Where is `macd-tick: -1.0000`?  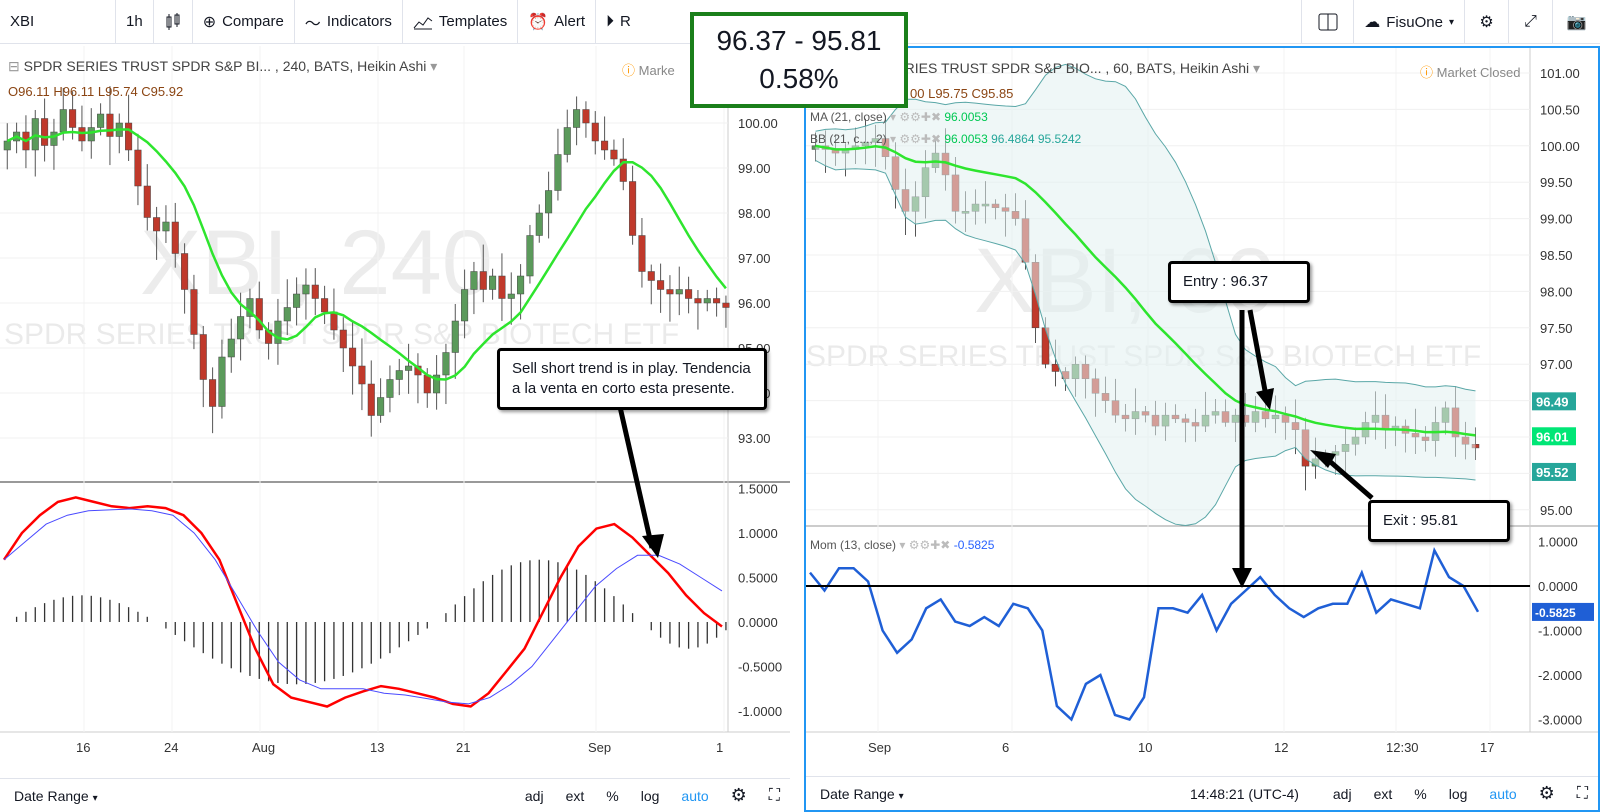 macd-tick: -1.0000 is located at coordinates (760, 711).